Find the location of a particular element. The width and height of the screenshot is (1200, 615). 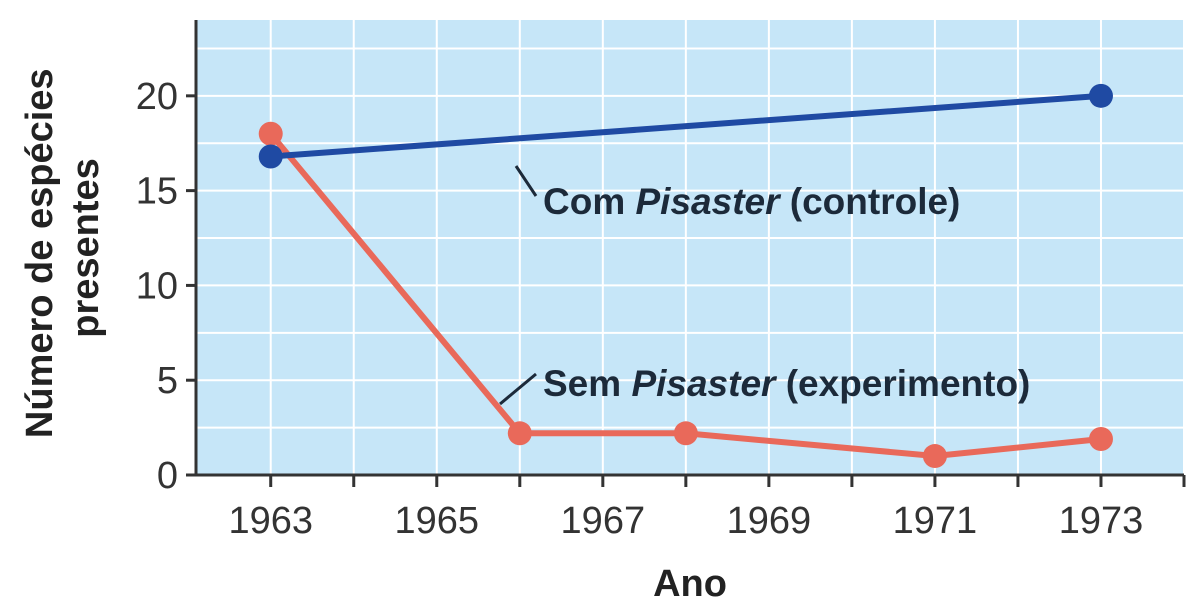

y-axis-title: Número de espécies presentes is located at coordinates (63, 248).